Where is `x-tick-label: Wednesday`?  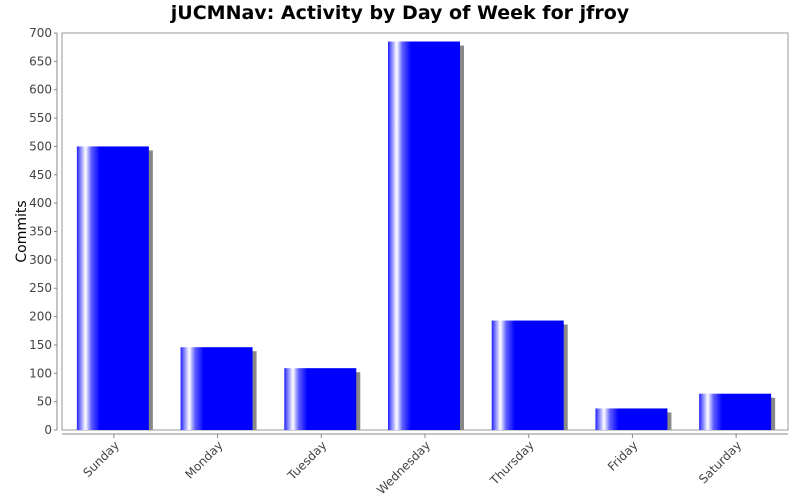 x-tick-label: Wednesday is located at coordinates (403, 467).